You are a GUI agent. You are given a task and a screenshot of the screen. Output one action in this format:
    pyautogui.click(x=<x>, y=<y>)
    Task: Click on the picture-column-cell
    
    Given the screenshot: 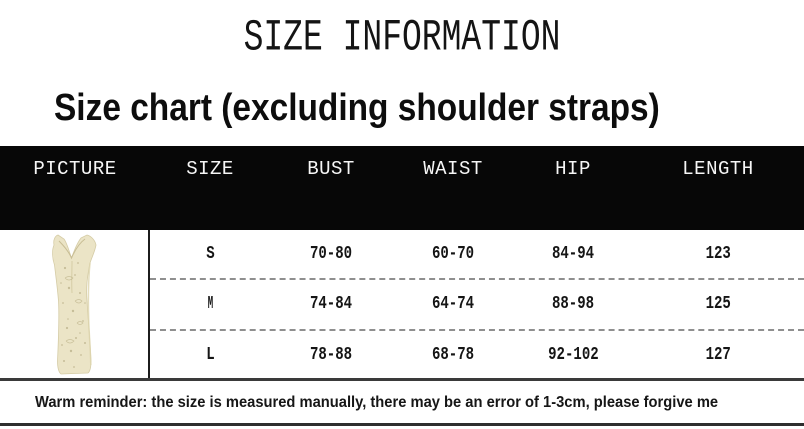 What is the action you would take?
    pyautogui.click(x=75, y=304)
    